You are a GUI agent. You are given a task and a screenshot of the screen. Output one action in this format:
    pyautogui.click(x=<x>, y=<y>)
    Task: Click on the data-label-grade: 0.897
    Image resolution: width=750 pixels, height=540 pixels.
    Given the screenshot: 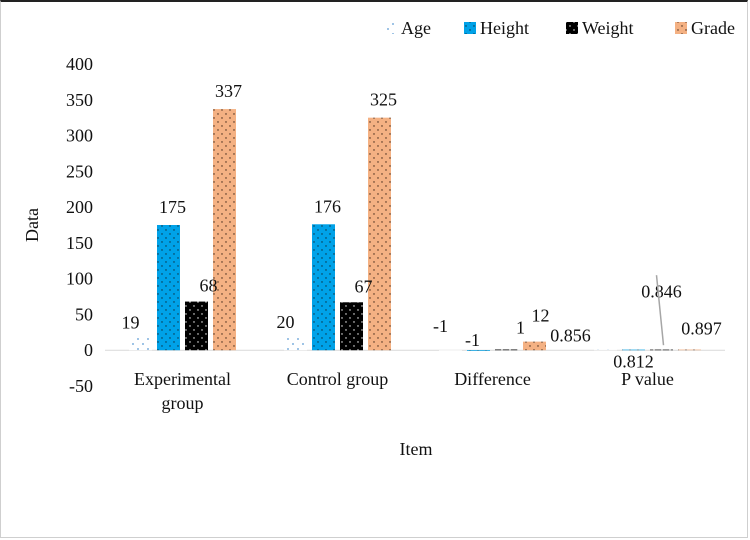 What is the action you would take?
    pyautogui.click(x=701, y=329)
    